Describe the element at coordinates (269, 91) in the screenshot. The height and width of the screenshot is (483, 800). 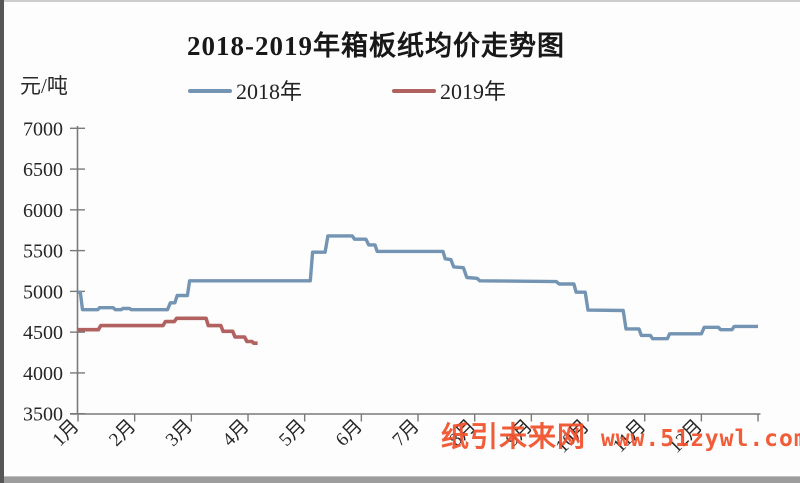
I see `legend-label-2018: 2018年` at that location.